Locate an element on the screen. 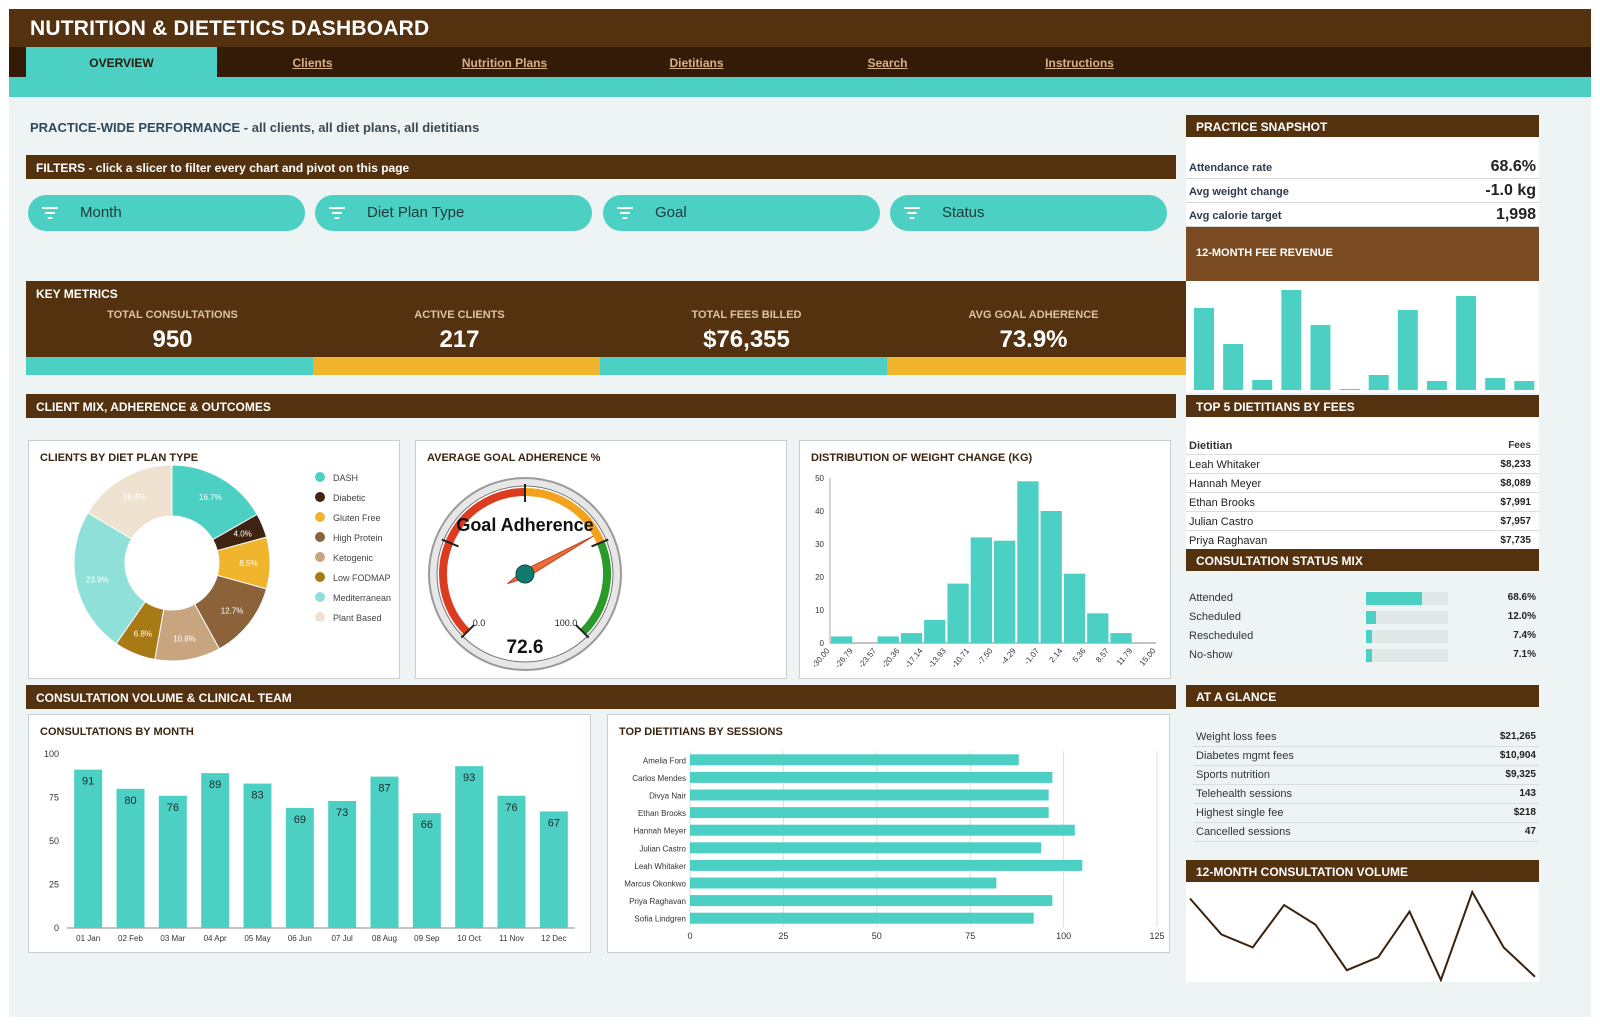  status-label: Attended is located at coordinates (1211, 598).